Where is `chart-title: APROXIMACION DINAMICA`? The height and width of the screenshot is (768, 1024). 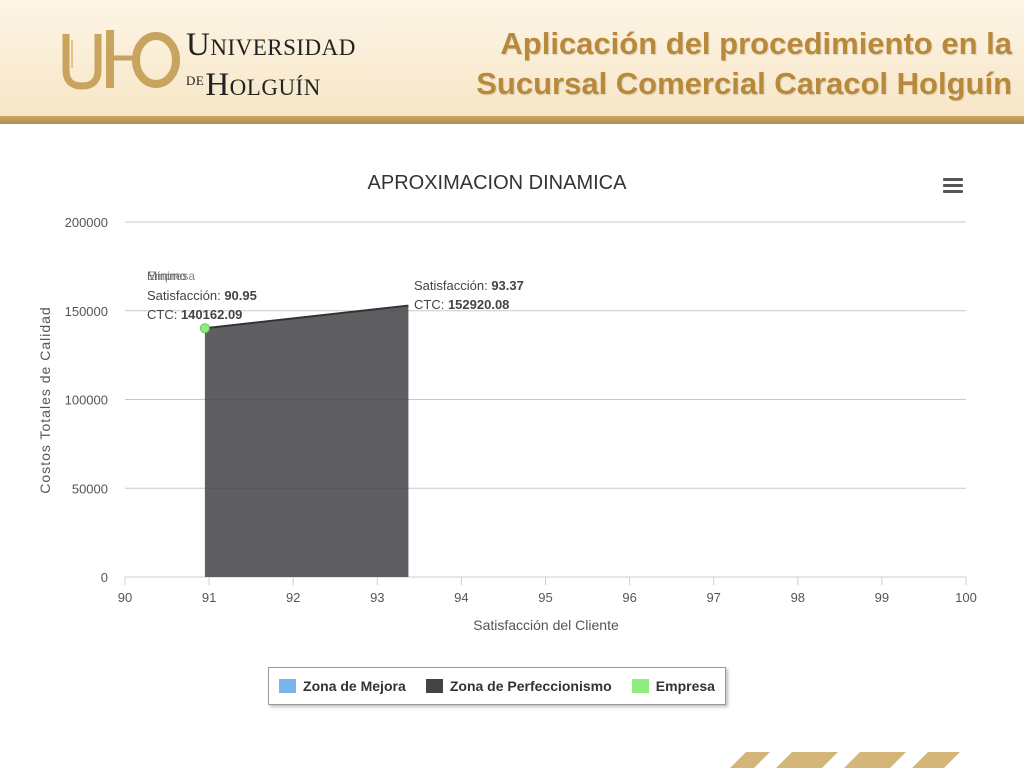
chart-title: APROXIMACION DINAMICA is located at coordinates (498, 183).